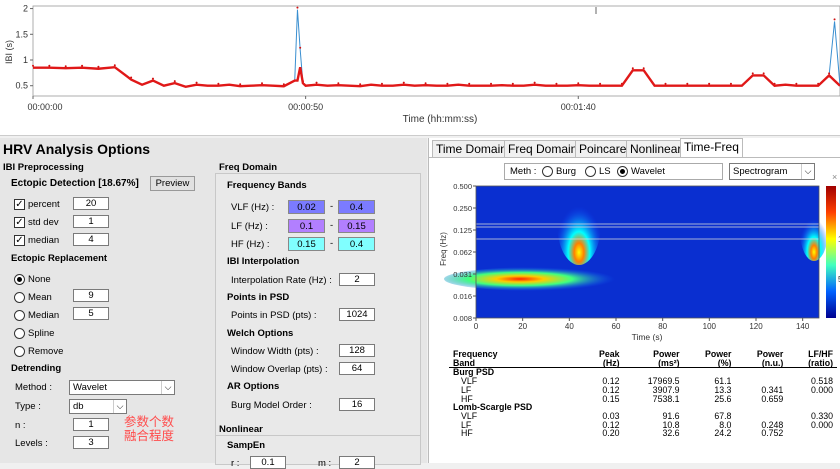  What do you see at coordinates (723, 398) in the screenshot?
I see `table-cell: 25.6` at bounding box center [723, 398].